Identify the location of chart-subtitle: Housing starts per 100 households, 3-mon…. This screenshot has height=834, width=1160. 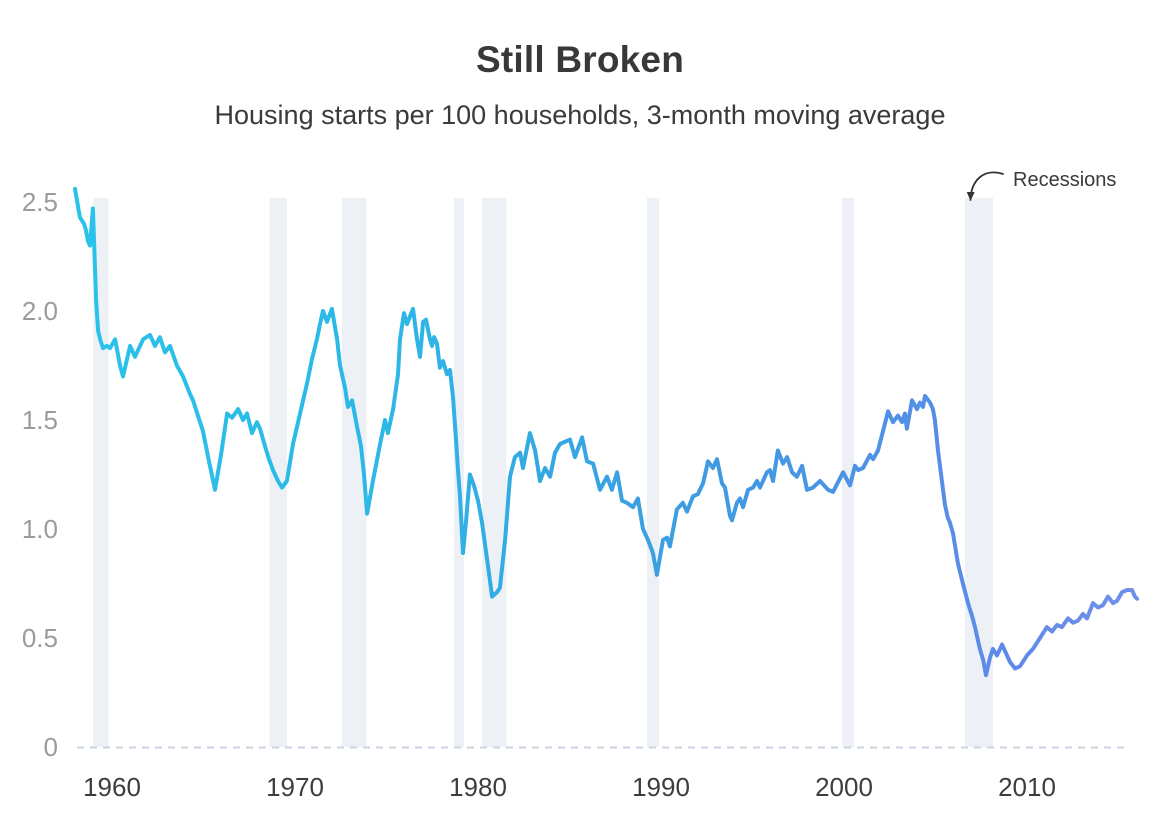
(580, 115).